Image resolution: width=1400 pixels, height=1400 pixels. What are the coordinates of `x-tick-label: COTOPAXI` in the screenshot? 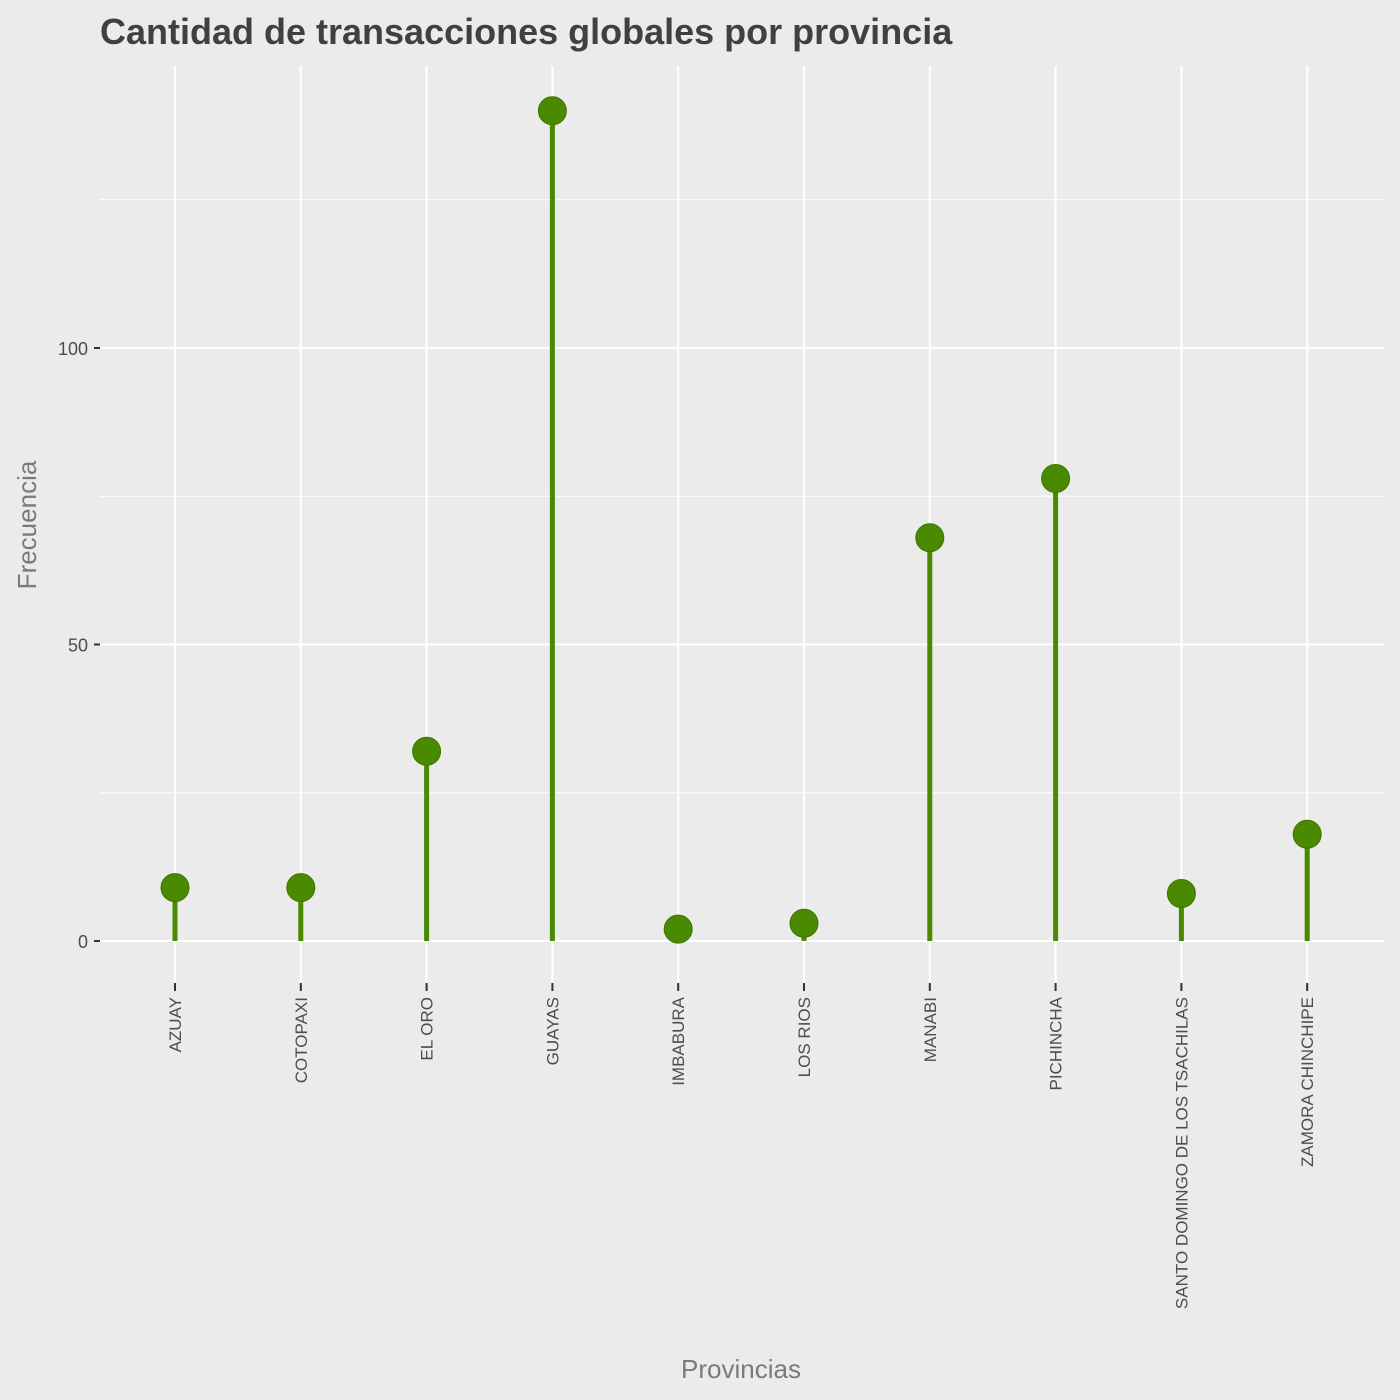 It's located at (301, 1040).